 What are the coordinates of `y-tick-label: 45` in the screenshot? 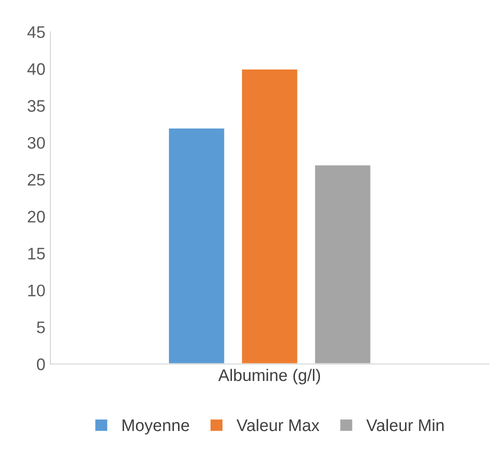 It's located at (36, 32).